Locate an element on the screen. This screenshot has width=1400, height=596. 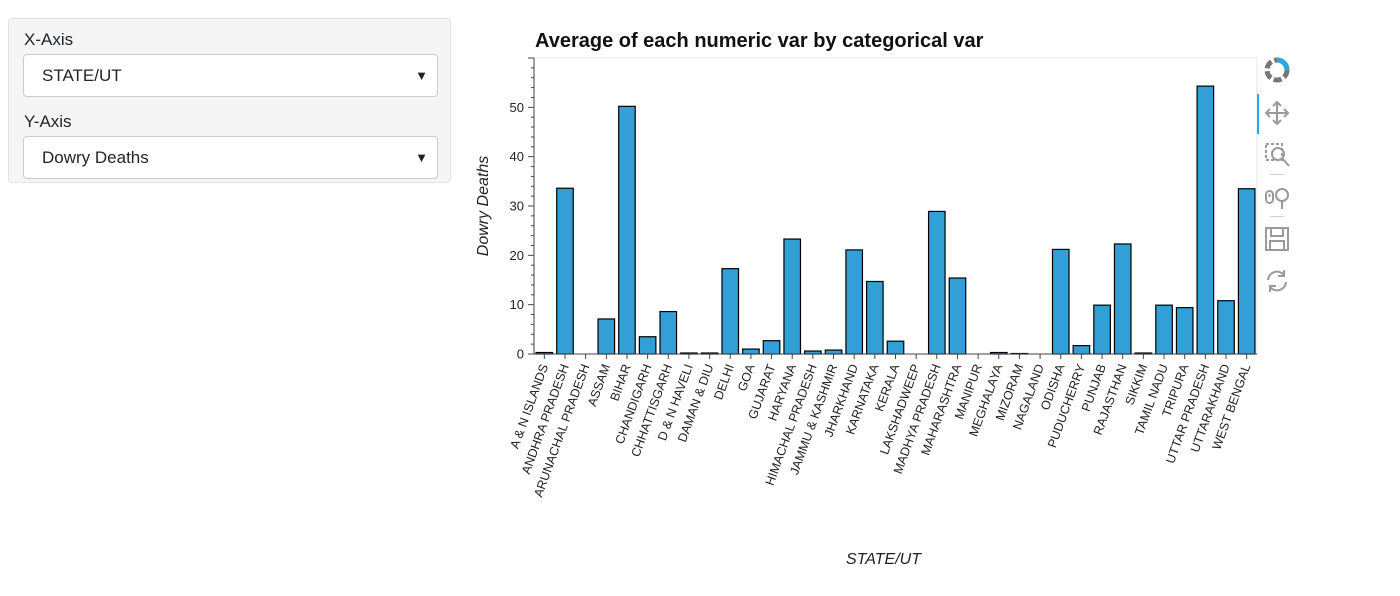
y-axis-chevron-down-icon: ▼ is located at coordinates (421, 157).